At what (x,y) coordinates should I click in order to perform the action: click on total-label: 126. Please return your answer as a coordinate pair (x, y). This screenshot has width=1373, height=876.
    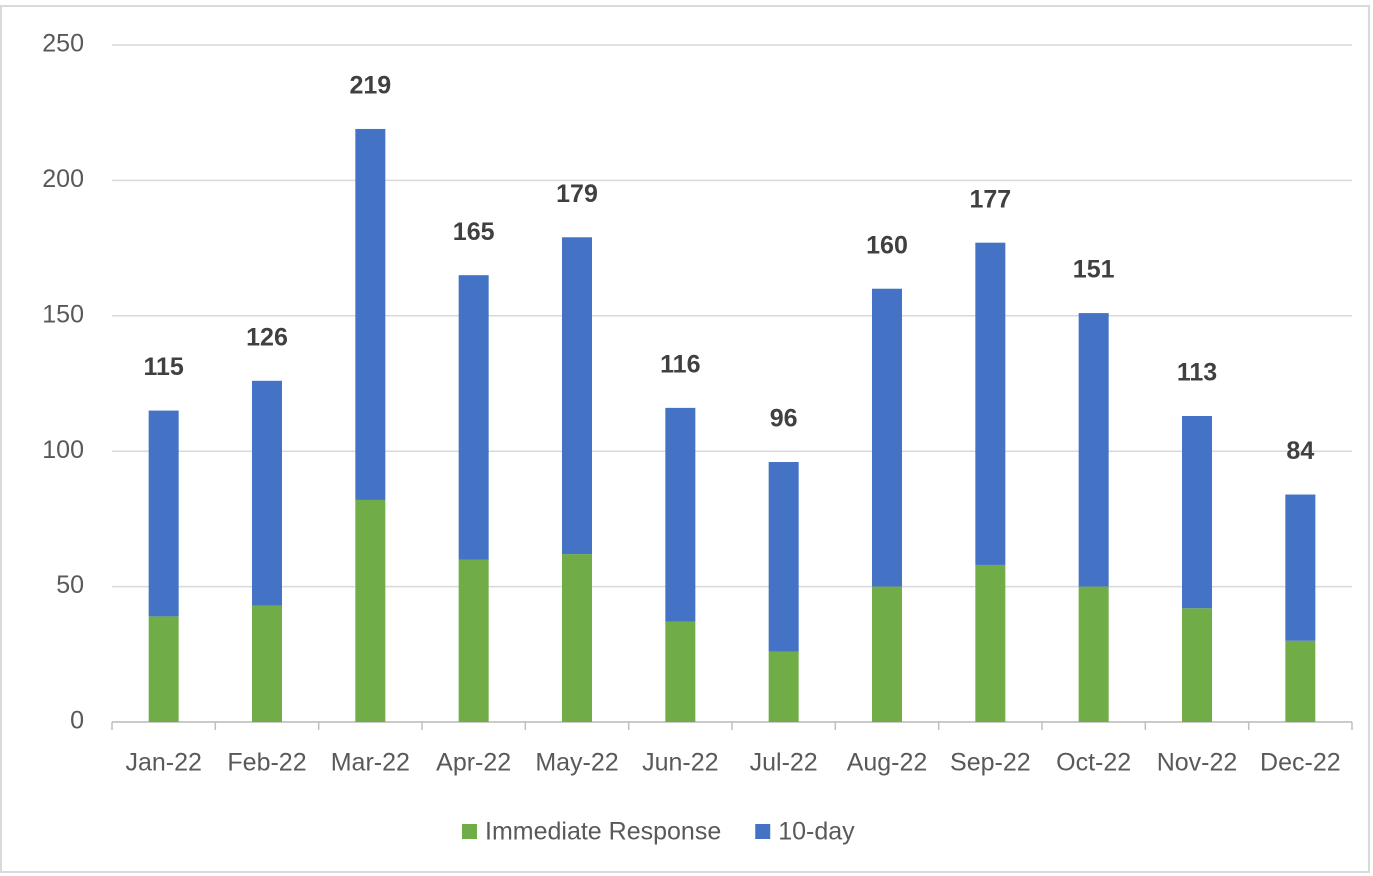
    Looking at the image, I should click on (267, 337).